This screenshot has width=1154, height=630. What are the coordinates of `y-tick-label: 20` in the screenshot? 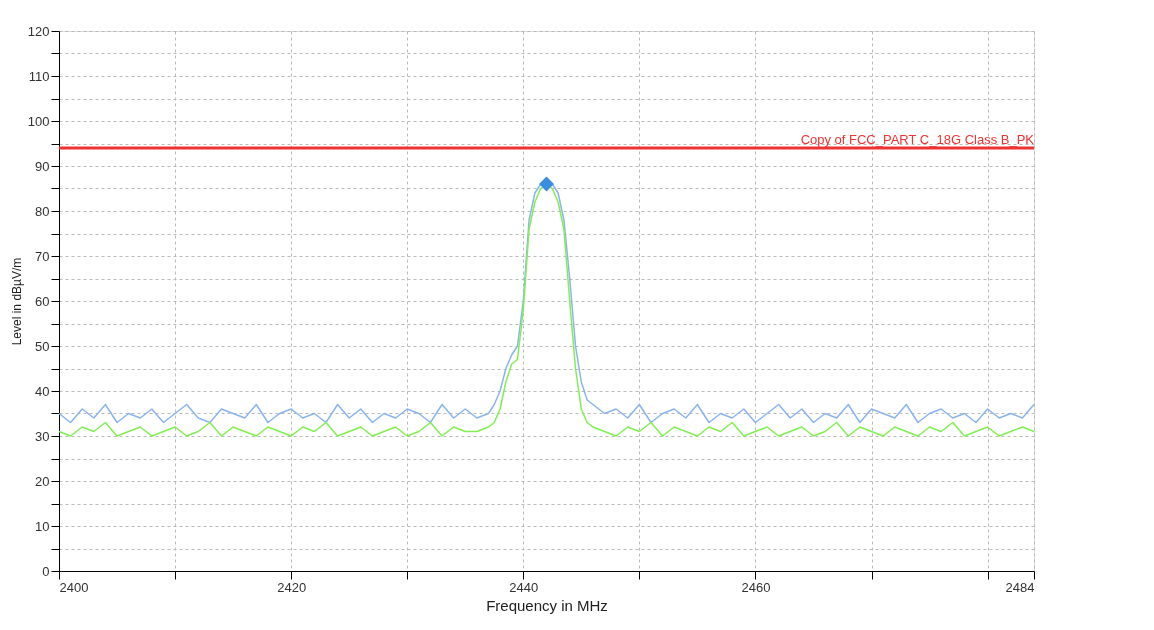 It's located at (42, 481).